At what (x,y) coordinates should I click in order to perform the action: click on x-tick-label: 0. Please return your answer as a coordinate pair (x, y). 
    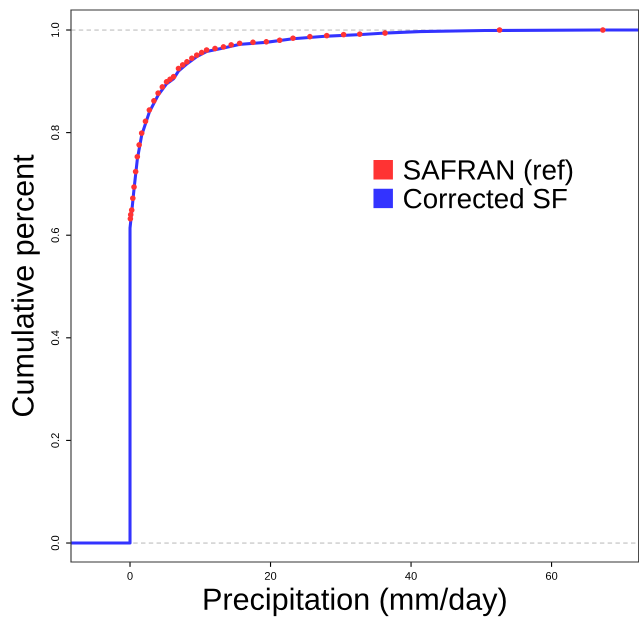
    Looking at the image, I should click on (130, 576).